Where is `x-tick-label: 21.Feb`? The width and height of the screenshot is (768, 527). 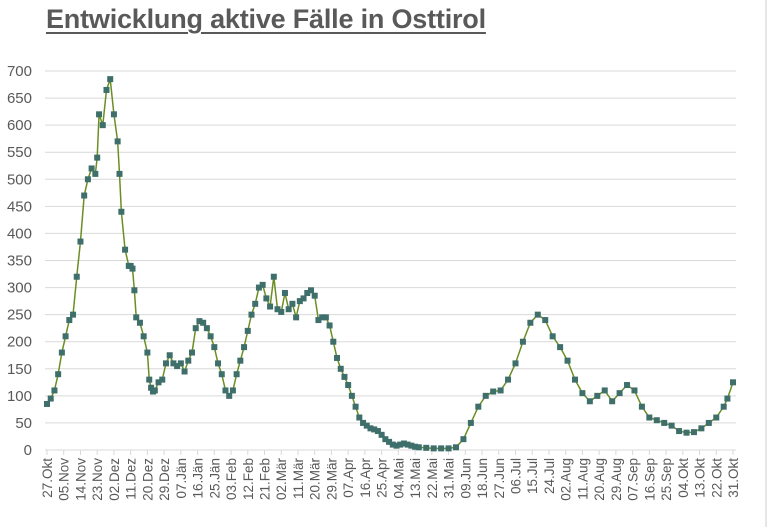
x-tick-label: 21.Feb is located at coordinates (265, 479).